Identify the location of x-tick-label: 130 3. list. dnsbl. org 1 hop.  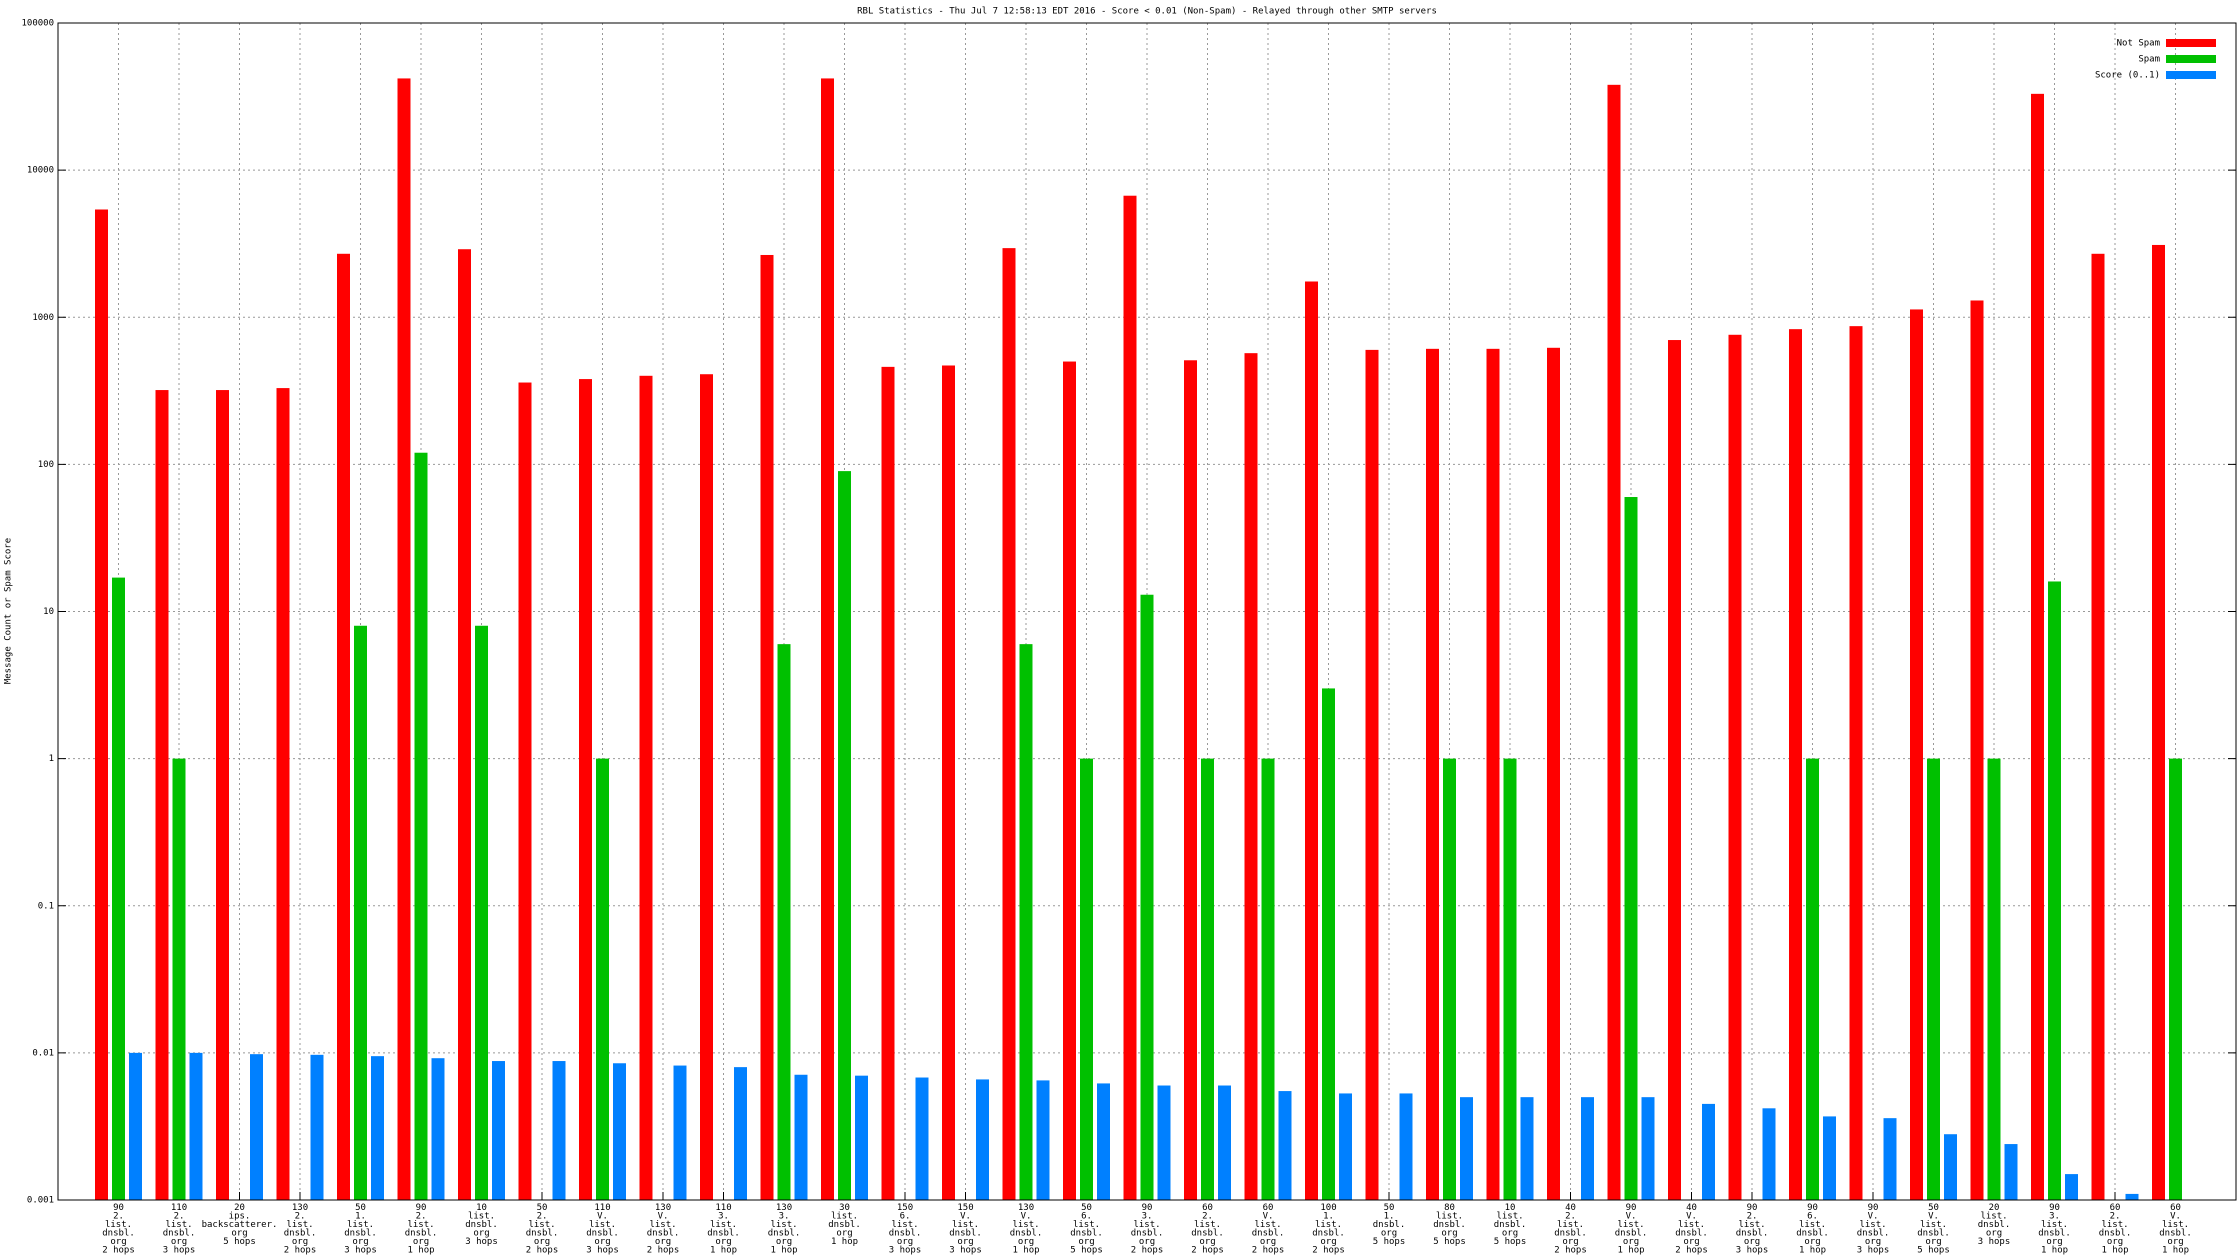
(784, 1229).